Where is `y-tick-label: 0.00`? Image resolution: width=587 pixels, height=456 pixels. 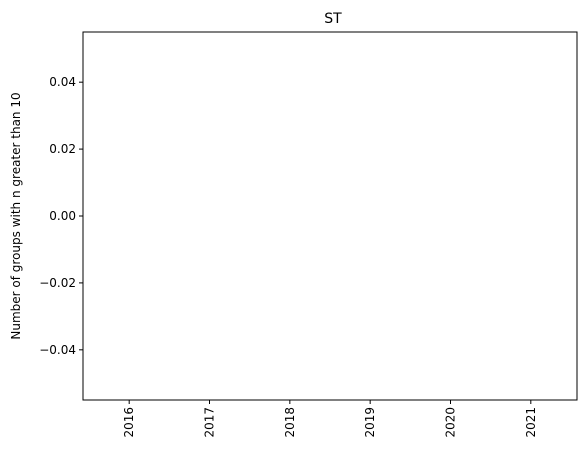 y-tick-label: 0.00 is located at coordinates (62, 216).